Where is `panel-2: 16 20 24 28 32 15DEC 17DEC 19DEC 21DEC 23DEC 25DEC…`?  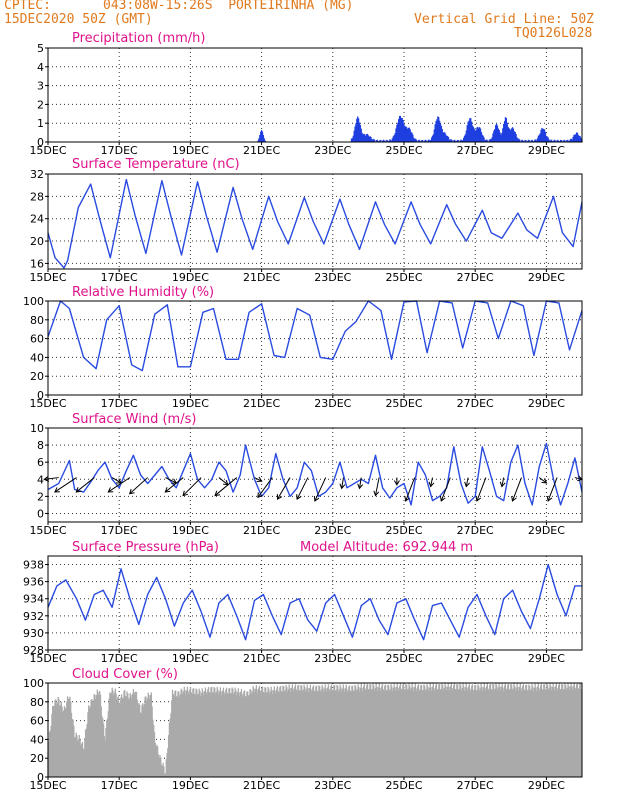 panel-2: 16 20 24 28 32 15DEC 17DEC 19DEC 21DEC 23DEC 25DEC… is located at coordinates (306, 220).